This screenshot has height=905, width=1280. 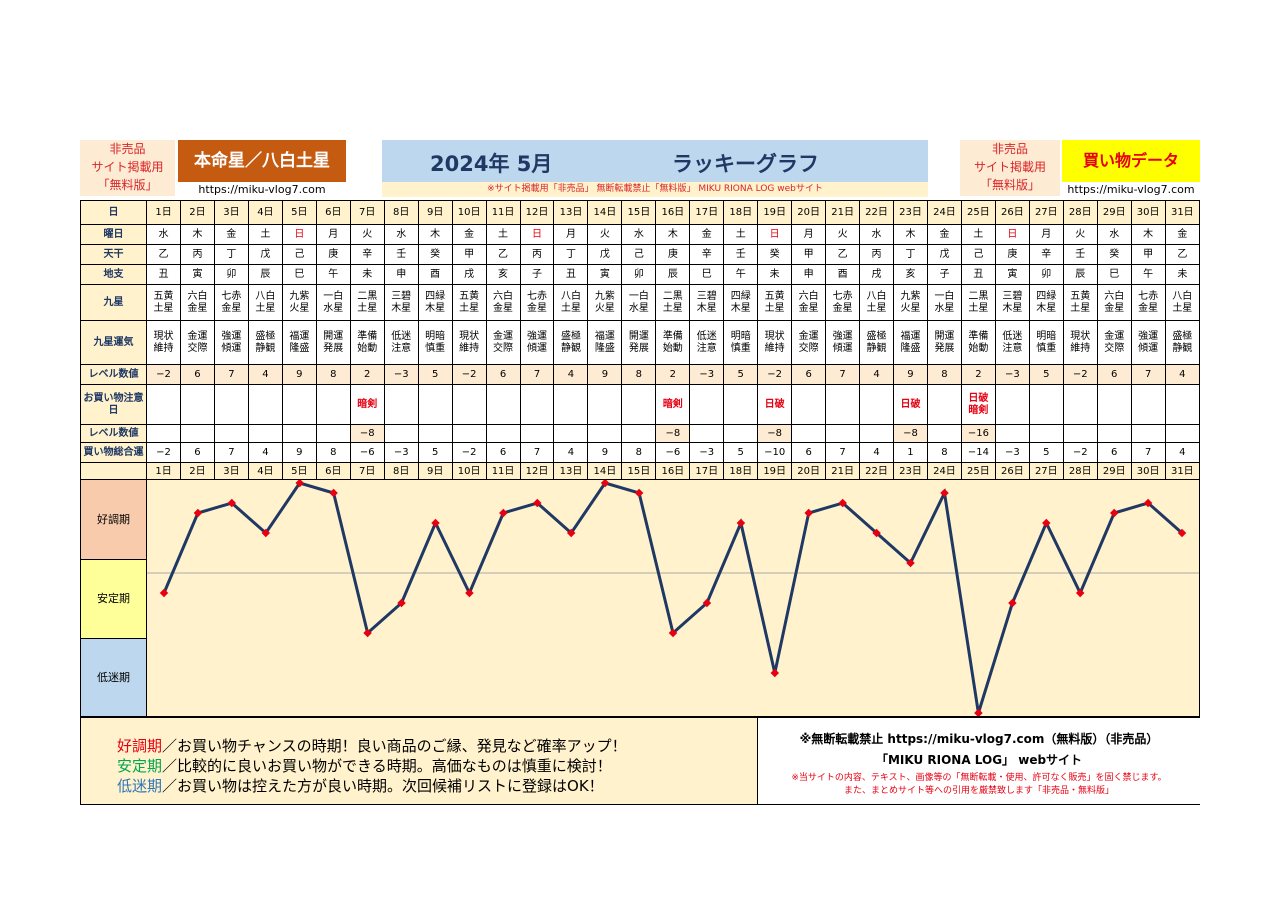 I want to click on title-month: 2024年 5月, so click(x=491, y=164).